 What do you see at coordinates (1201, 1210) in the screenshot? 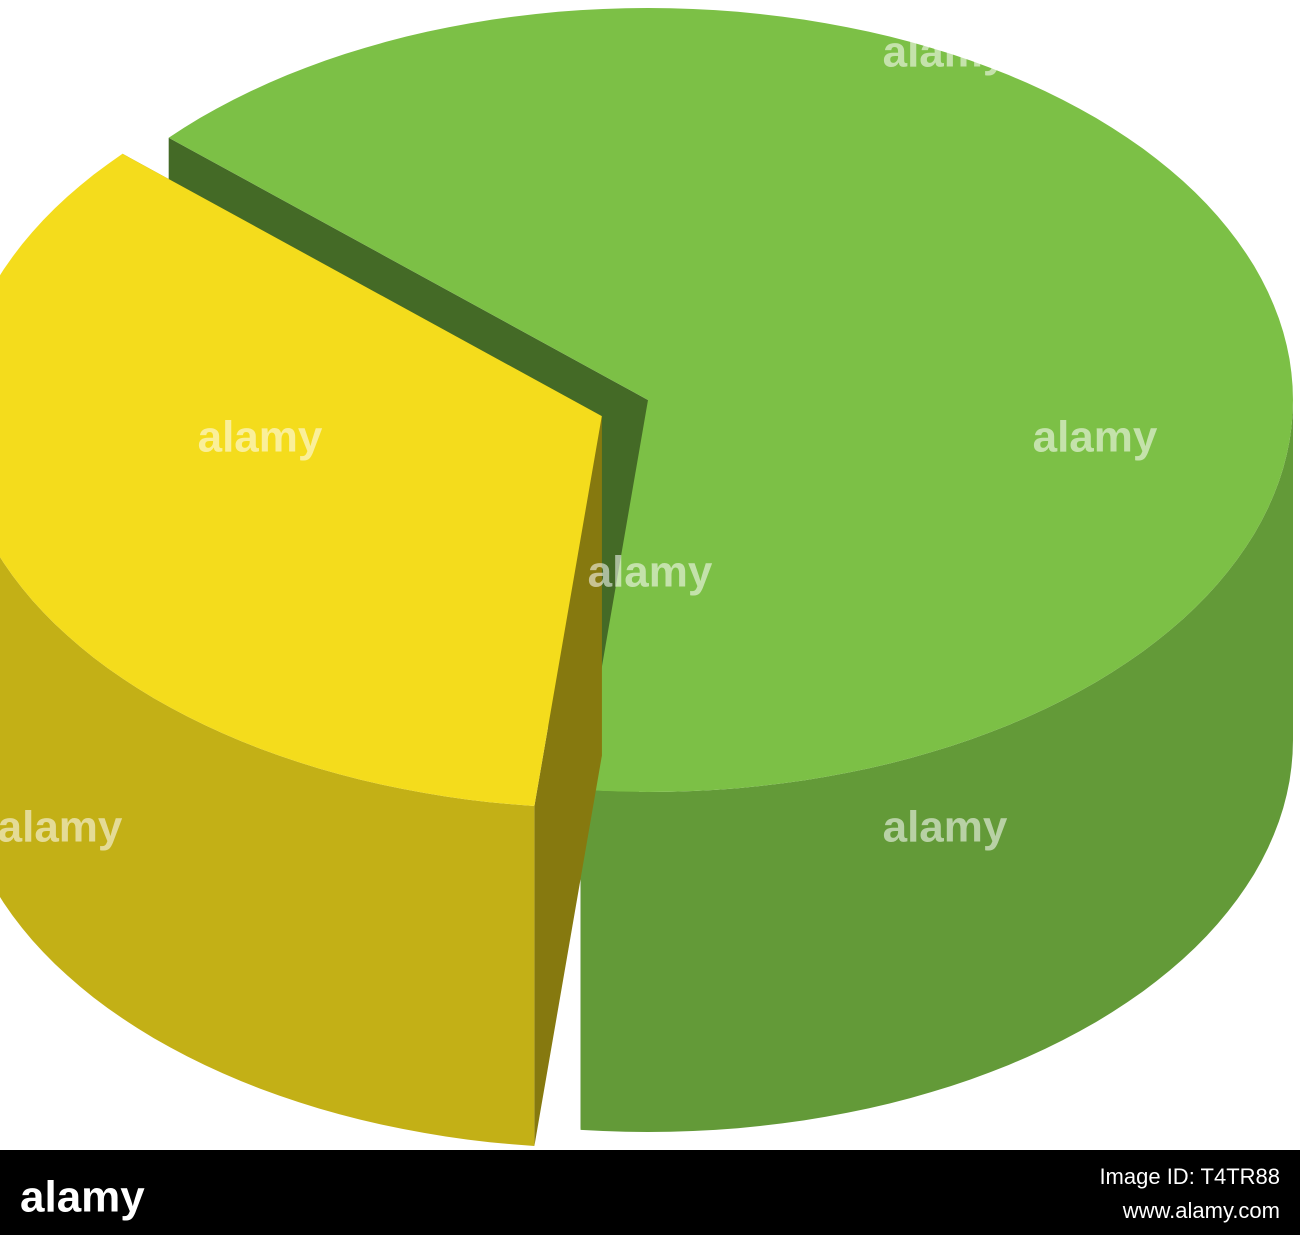
I see `footer-url: www.alamy.com` at bounding box center [1201, 1210].